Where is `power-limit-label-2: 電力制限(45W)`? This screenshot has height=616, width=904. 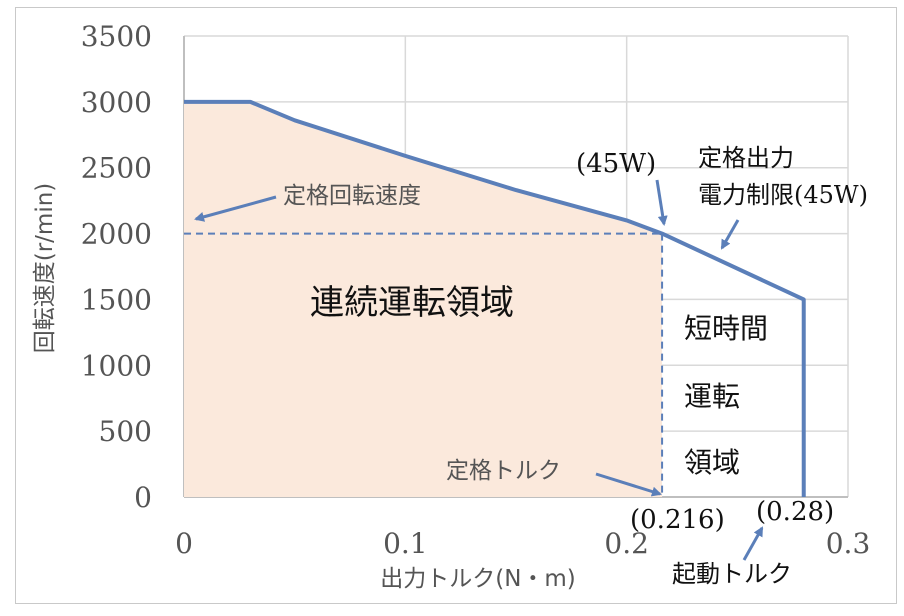 power-limit-label-2: 電力制限(45W) is located at coordinates (783, 195).